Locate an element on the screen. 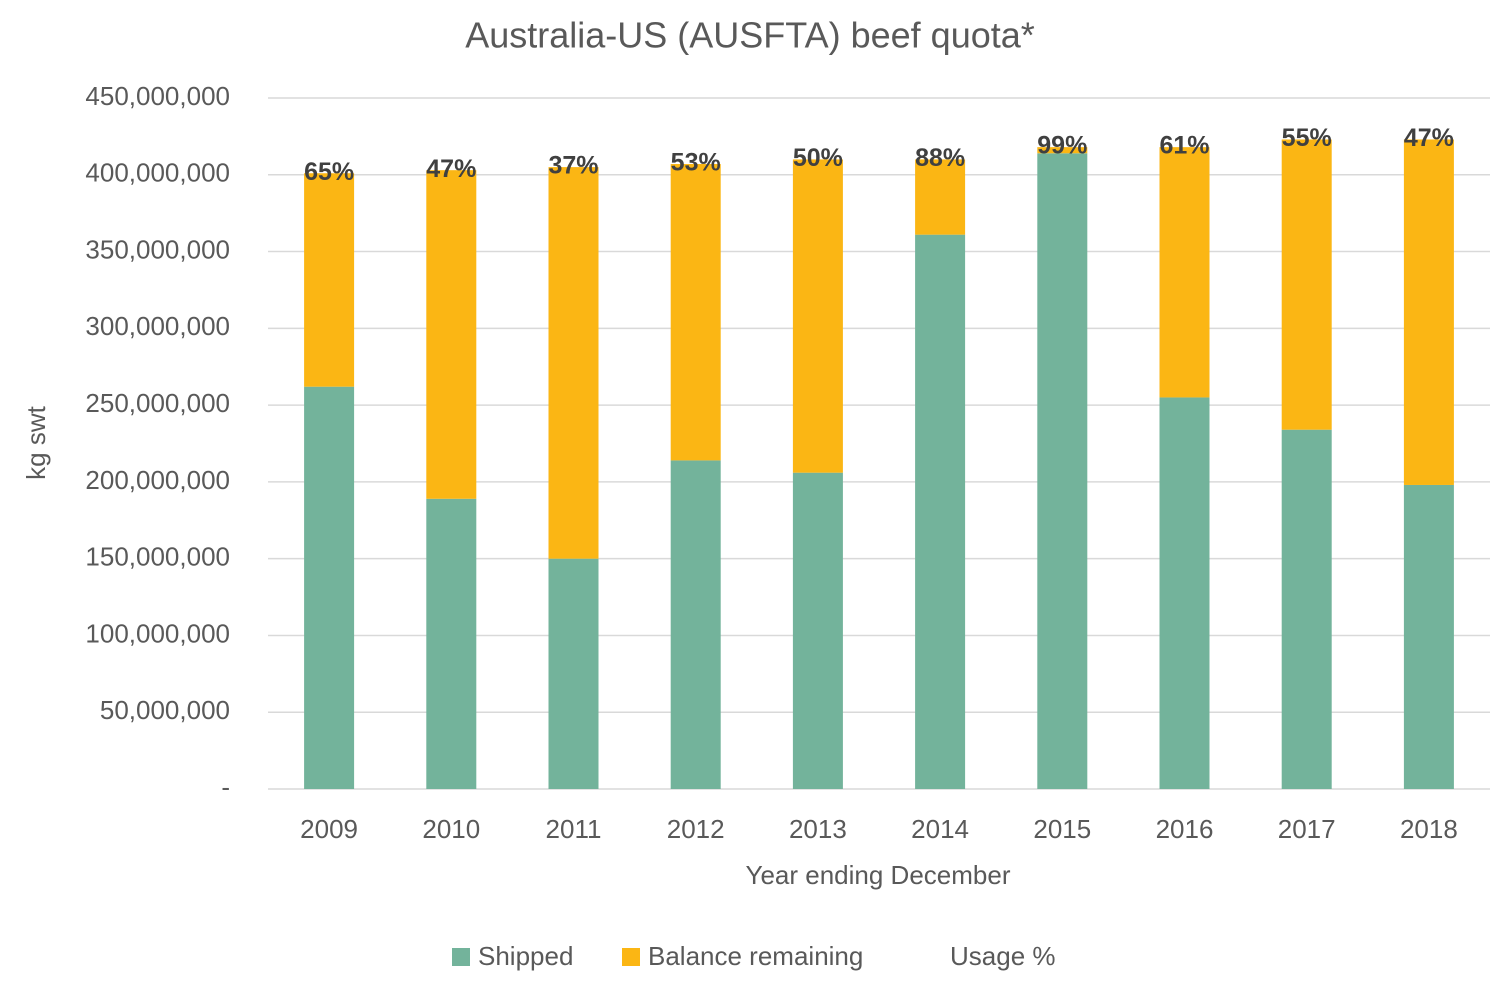  usage-label: 99% is located at coordinates (1062, 146).